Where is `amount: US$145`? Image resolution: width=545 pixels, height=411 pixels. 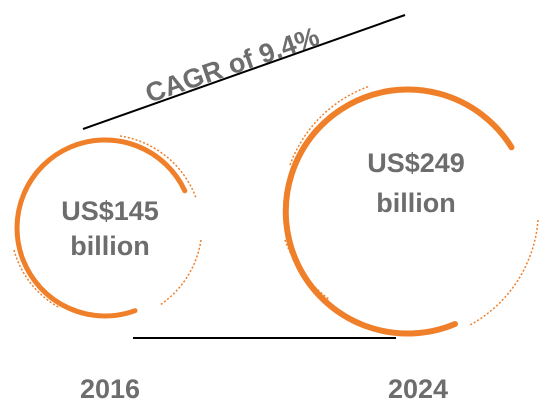 amount: US$145 is located at coordinates (110, 211).